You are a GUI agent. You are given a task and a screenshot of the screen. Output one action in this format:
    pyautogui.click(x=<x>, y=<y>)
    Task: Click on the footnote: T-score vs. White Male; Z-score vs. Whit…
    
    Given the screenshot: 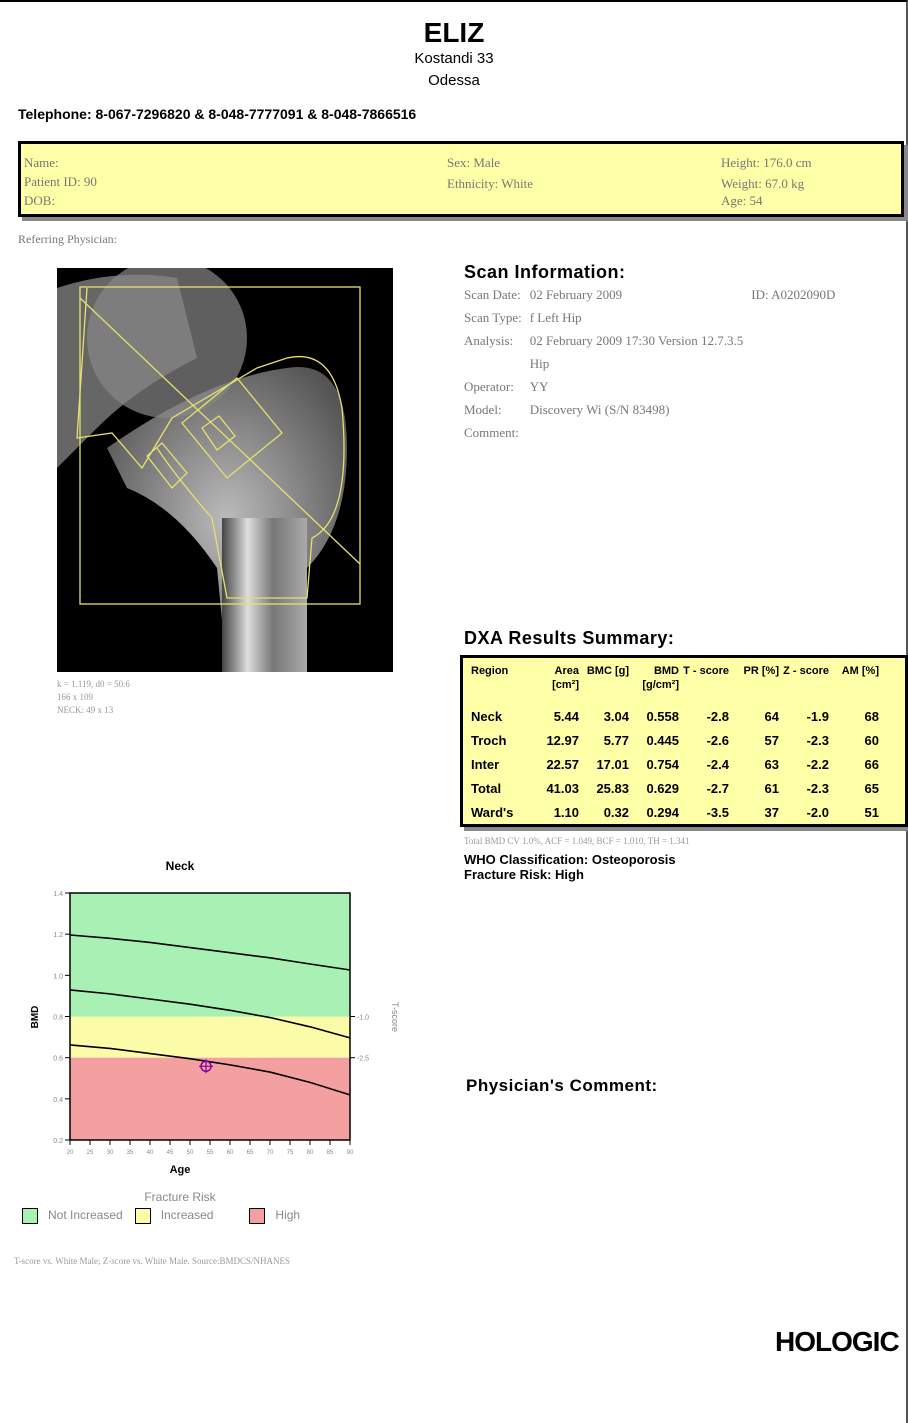 What is the action you would take?
    pyautogui.click(x=152, y=1261)
    